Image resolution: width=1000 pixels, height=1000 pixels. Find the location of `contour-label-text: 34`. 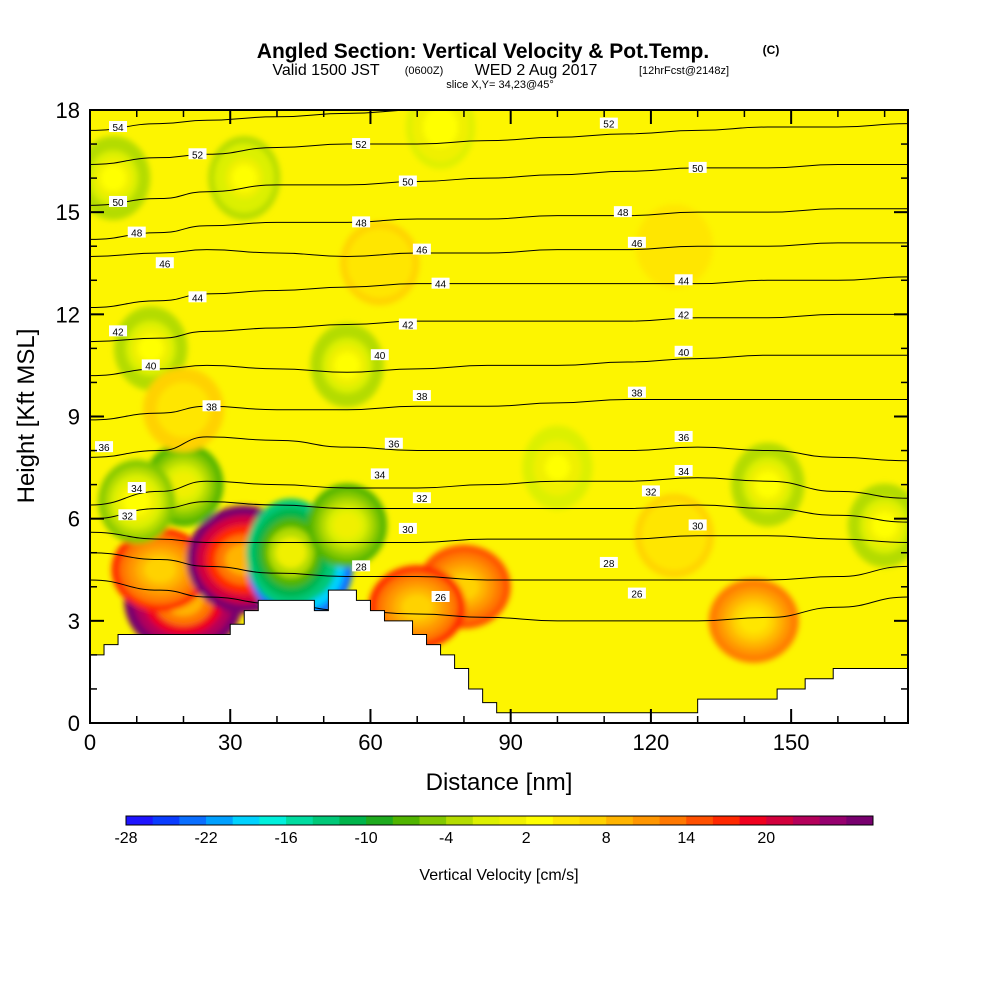

contour-label-text: 34 is located at coordinates (684, 472).